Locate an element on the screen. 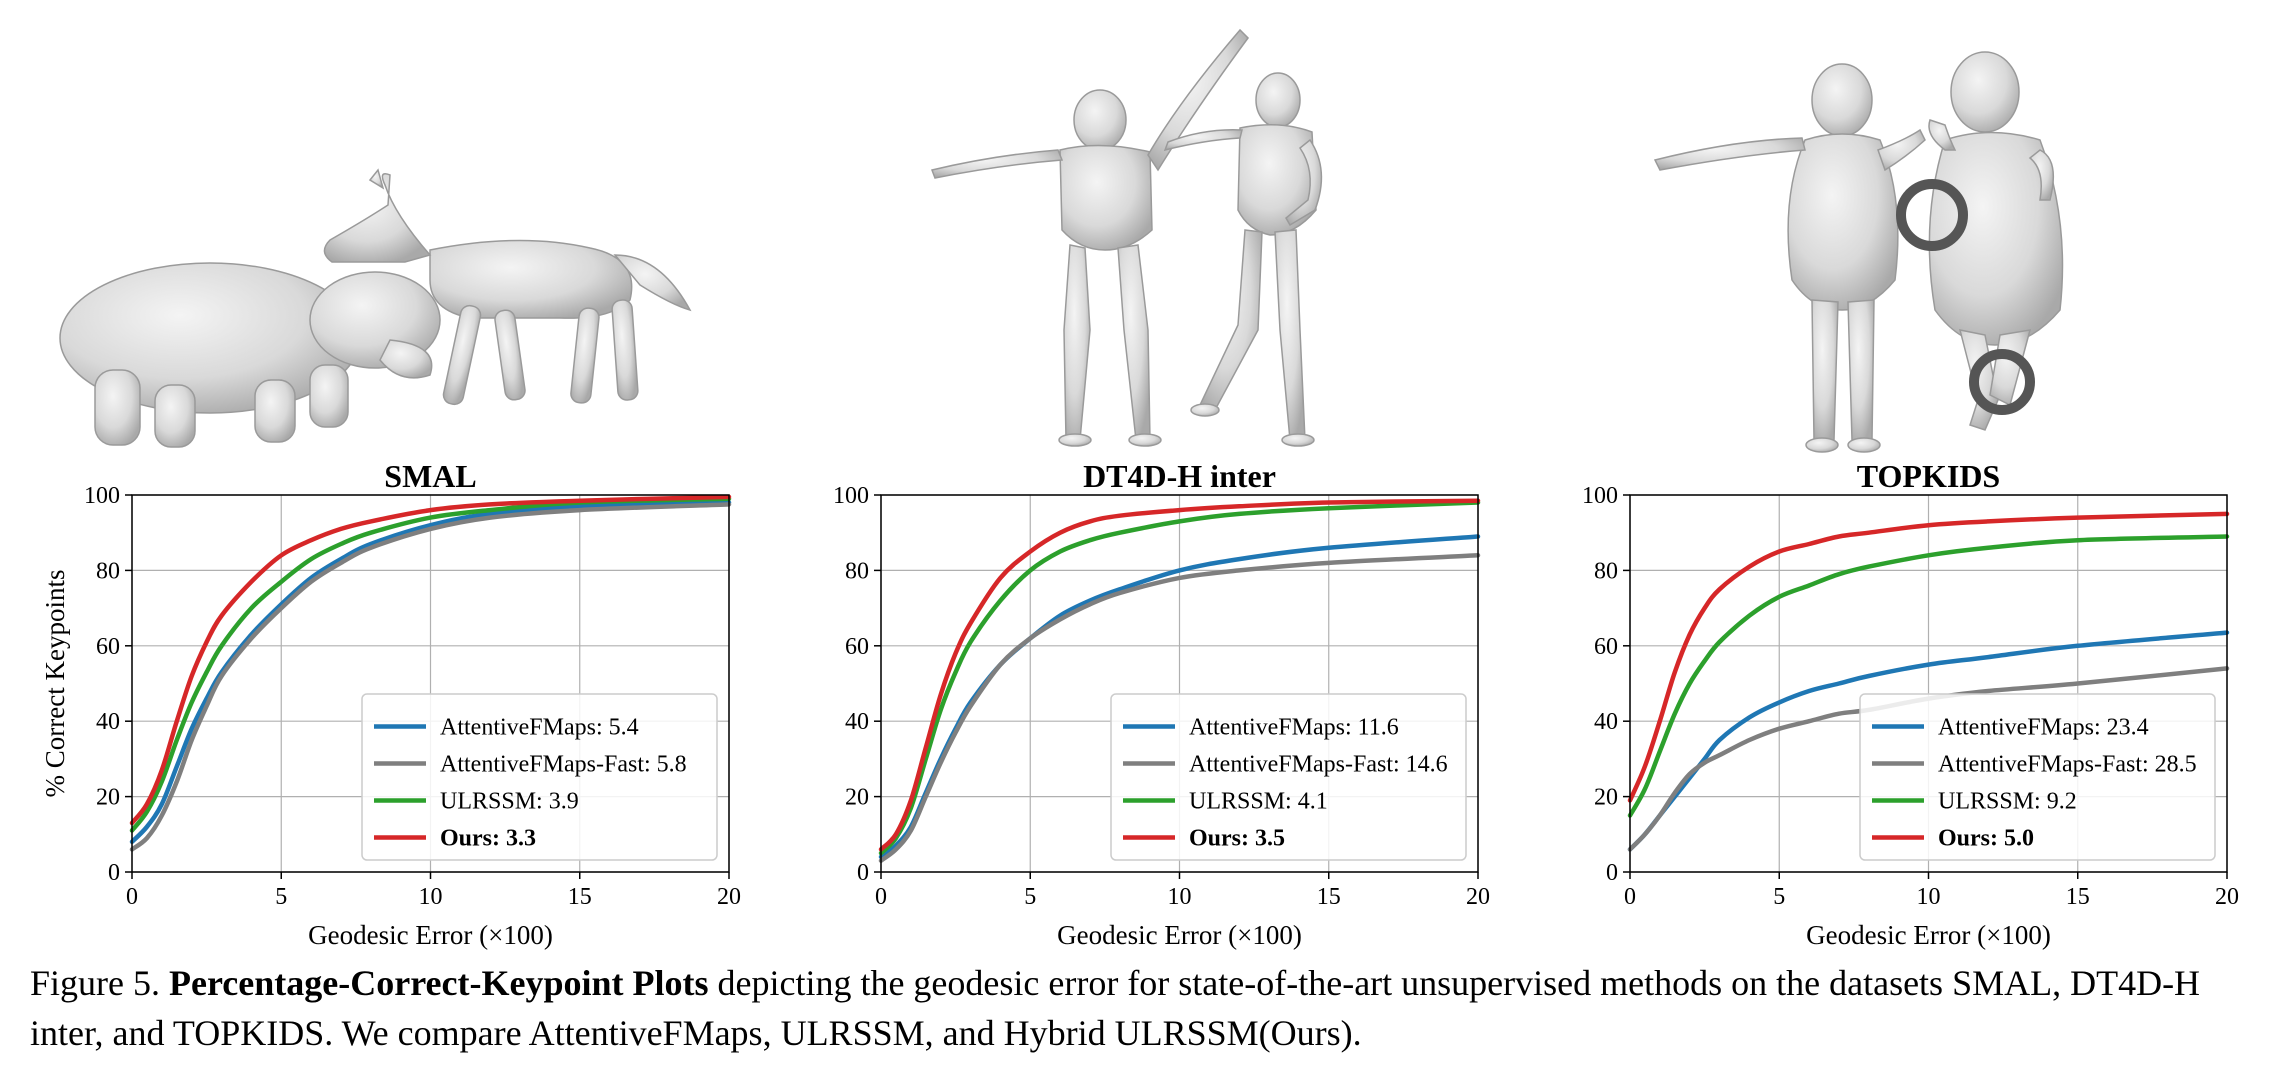 Image resolution: width=2282 pixels, height=1080 pixels. horse-mesh is located at coordinates (507, 287).